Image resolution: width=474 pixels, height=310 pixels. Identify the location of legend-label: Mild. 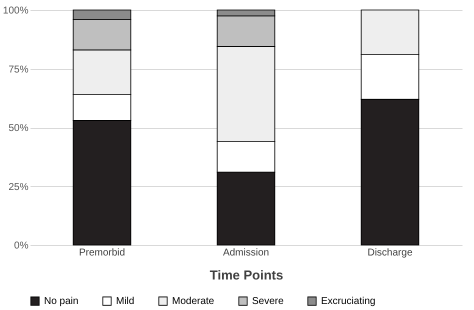
(125, 302).